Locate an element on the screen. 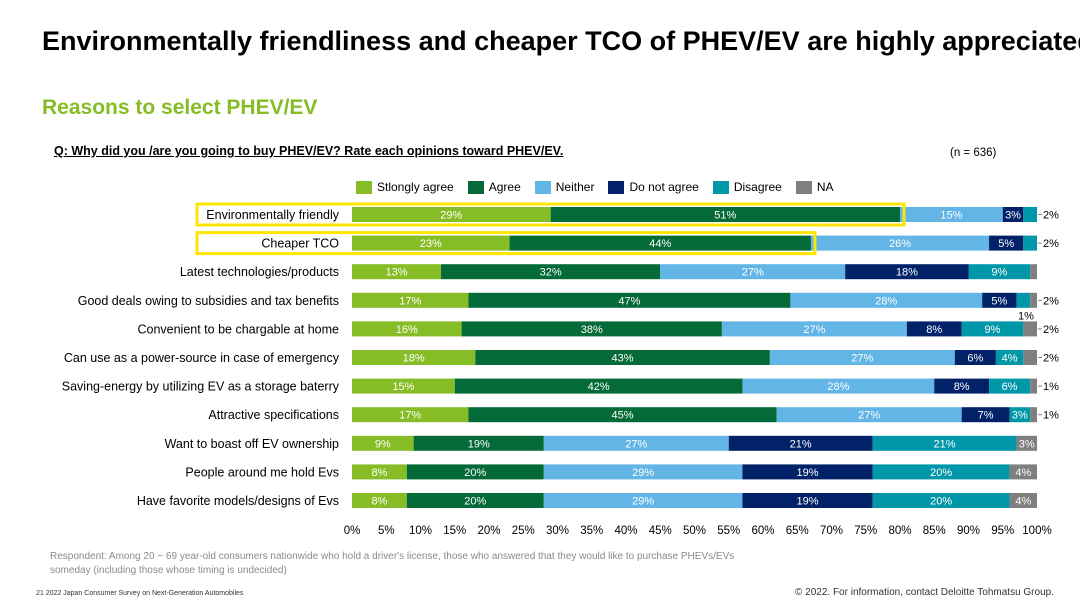 The image size is (1080, 608). data-label: 19% is located at coordinates (808, 502).